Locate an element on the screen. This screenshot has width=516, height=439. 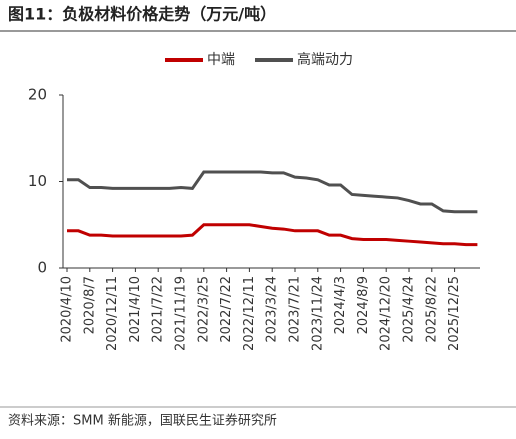
x-tick-label: 2022/12/11 is located at coordinates (249, 313).